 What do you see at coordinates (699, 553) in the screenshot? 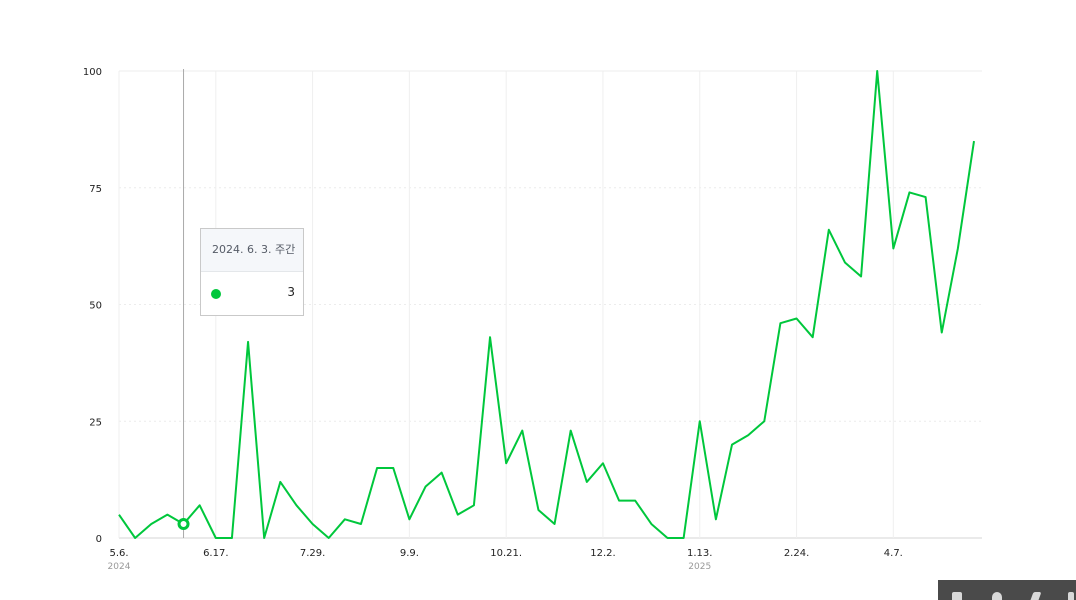
I see `x-tick-label: 1.13.` at bounding box center [699, 553].